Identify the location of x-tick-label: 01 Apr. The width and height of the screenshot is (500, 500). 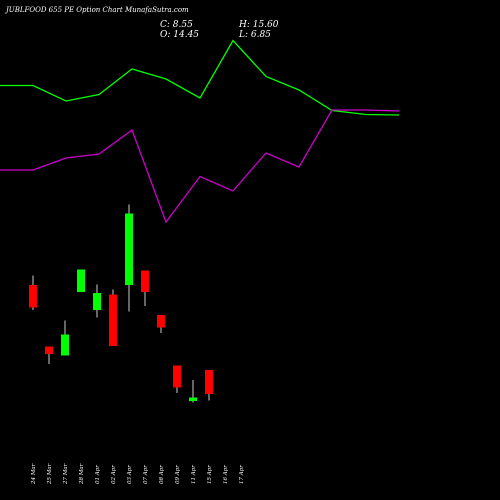
(98, 474).